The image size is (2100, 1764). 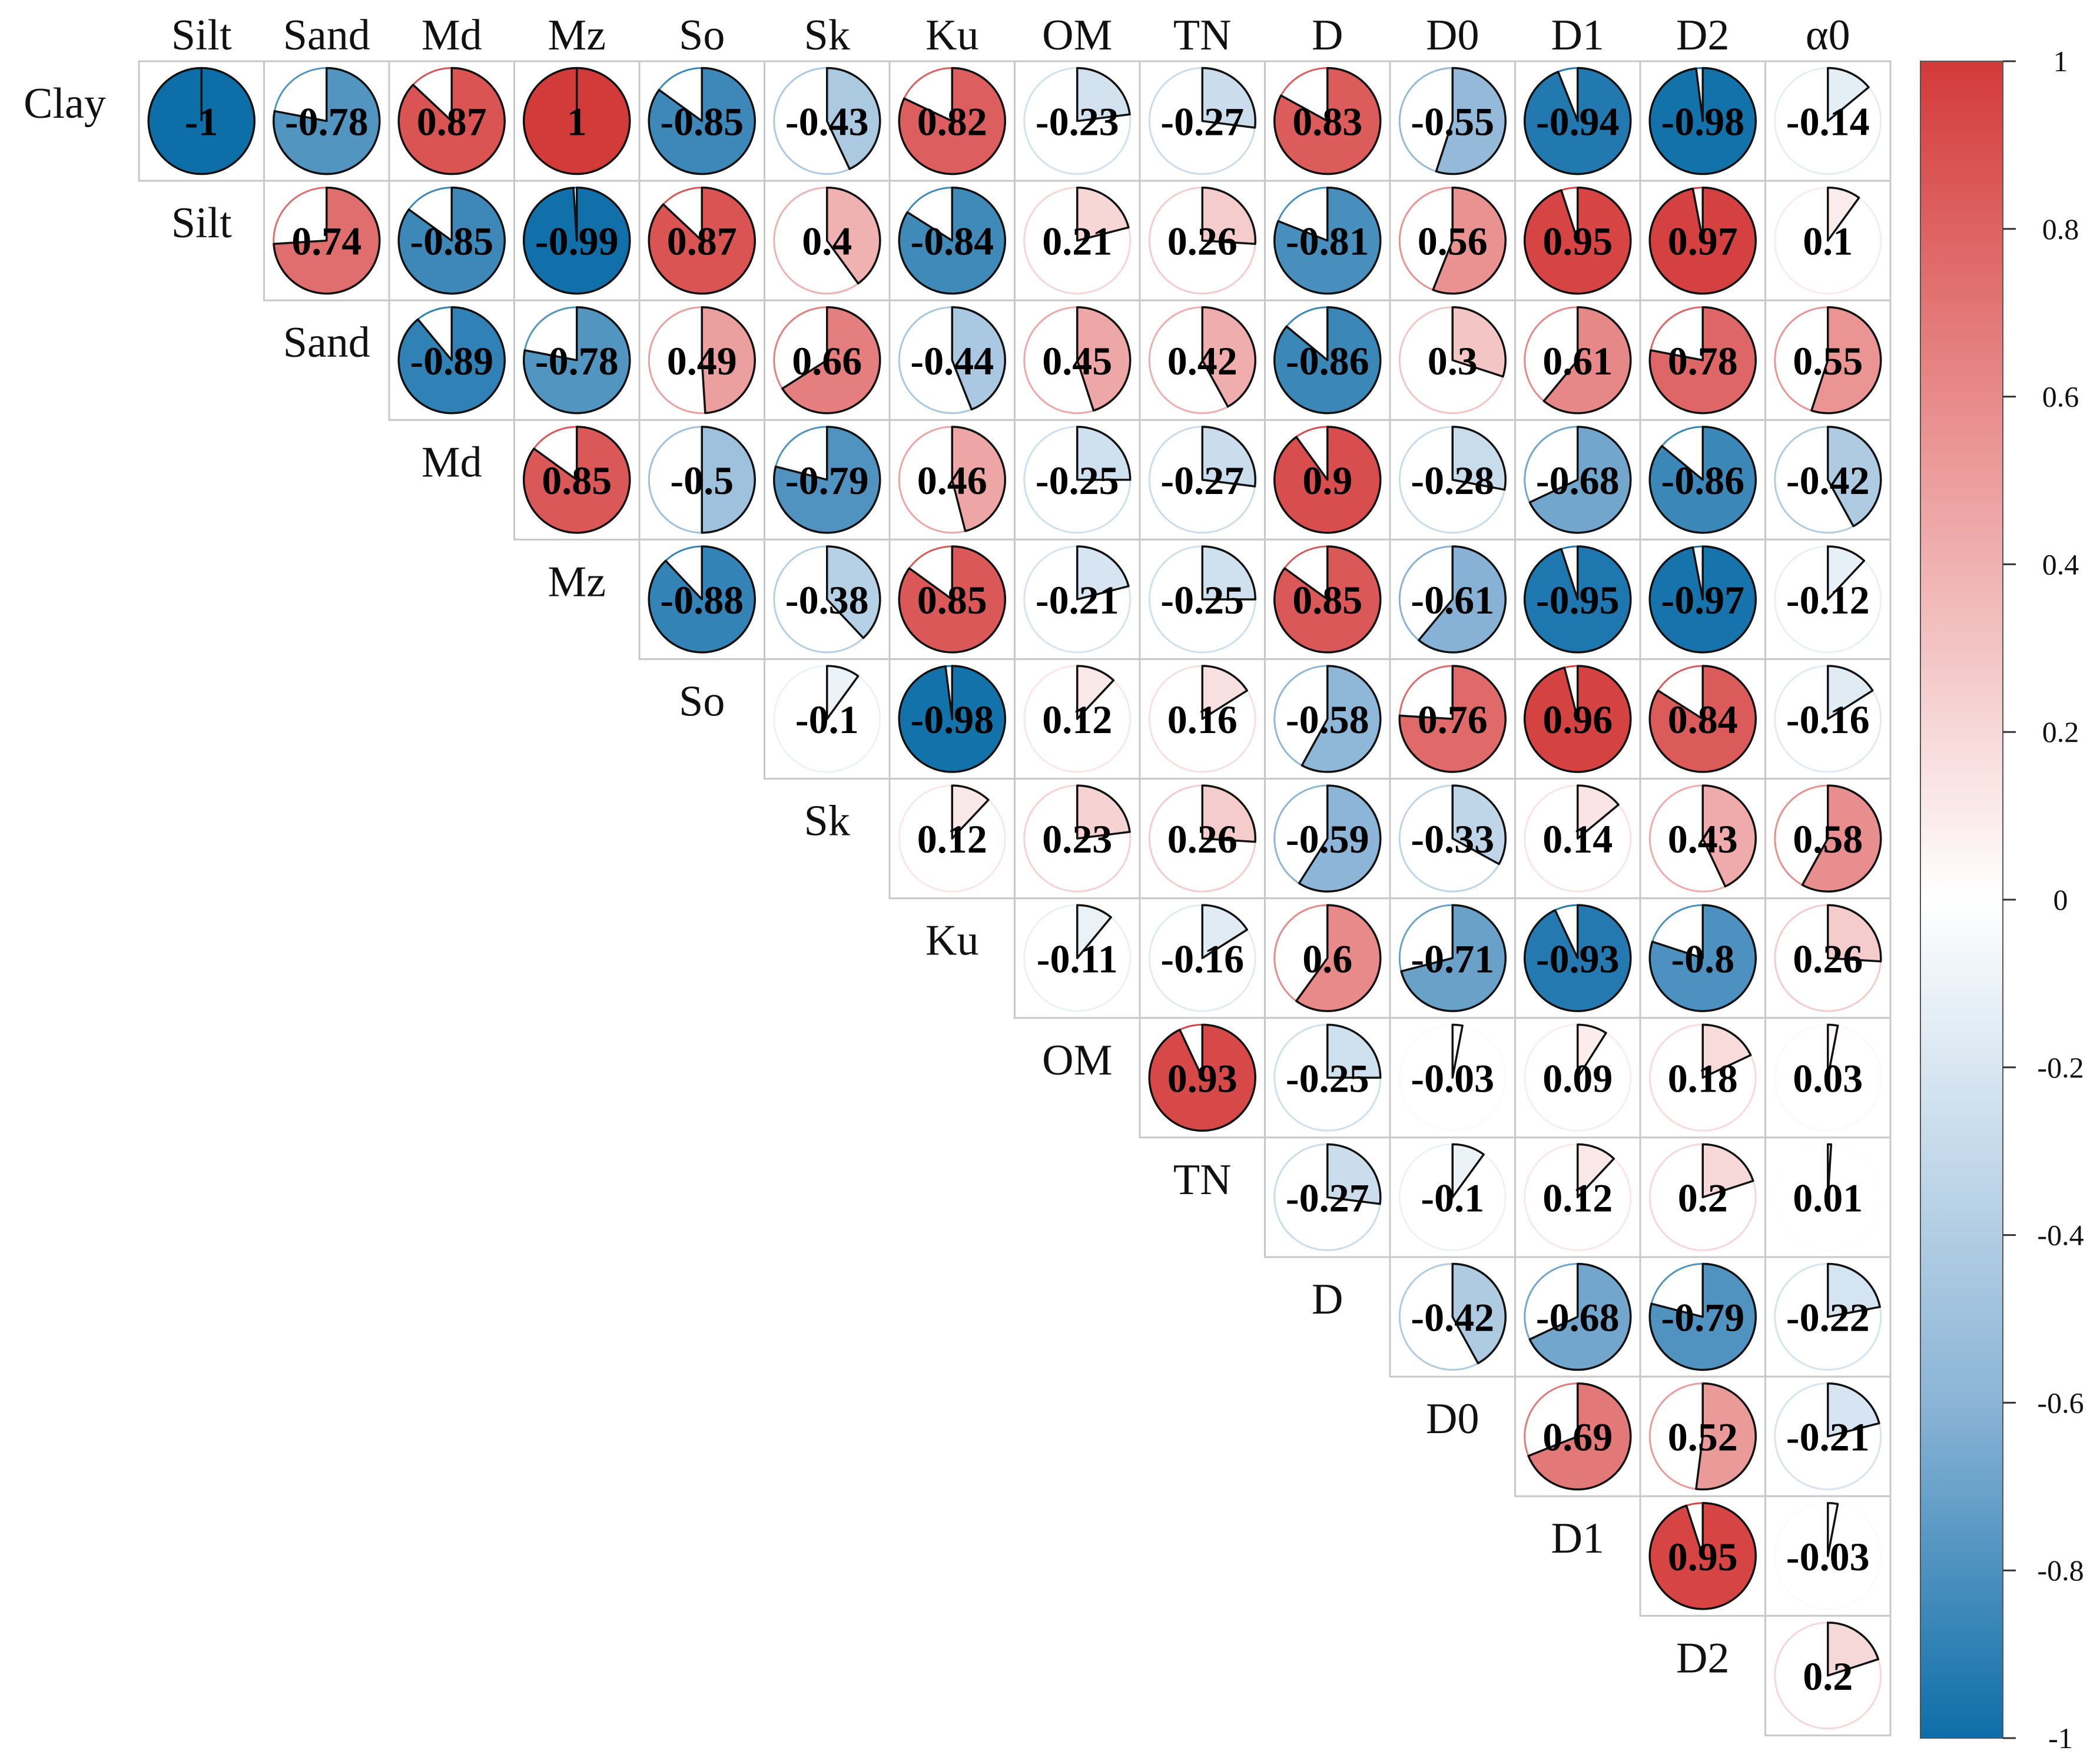 I want to click on correlation-value-label: -0.16, so click(x=1202, y=958).